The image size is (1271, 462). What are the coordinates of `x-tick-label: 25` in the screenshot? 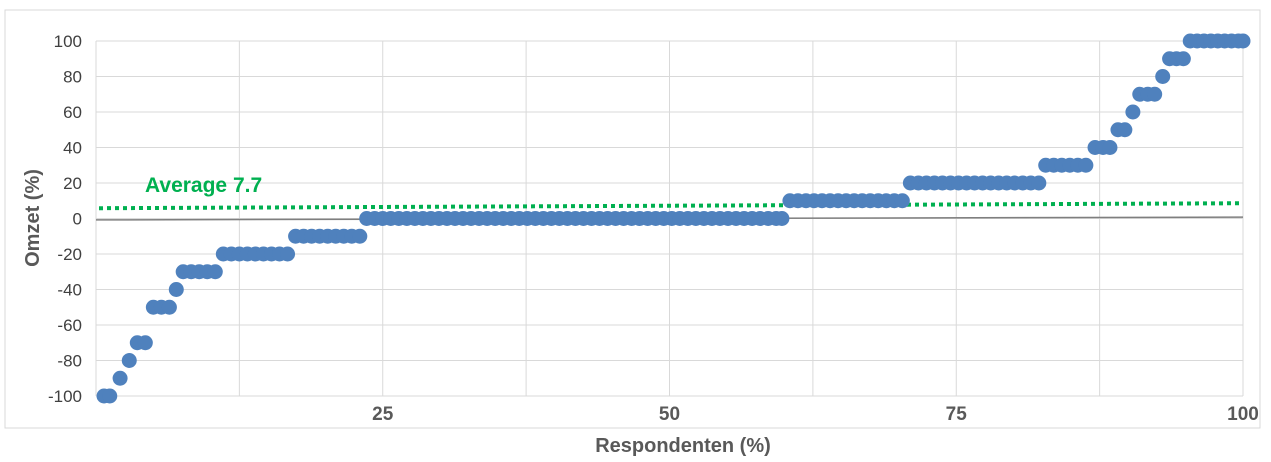 It's located at (383, 414).